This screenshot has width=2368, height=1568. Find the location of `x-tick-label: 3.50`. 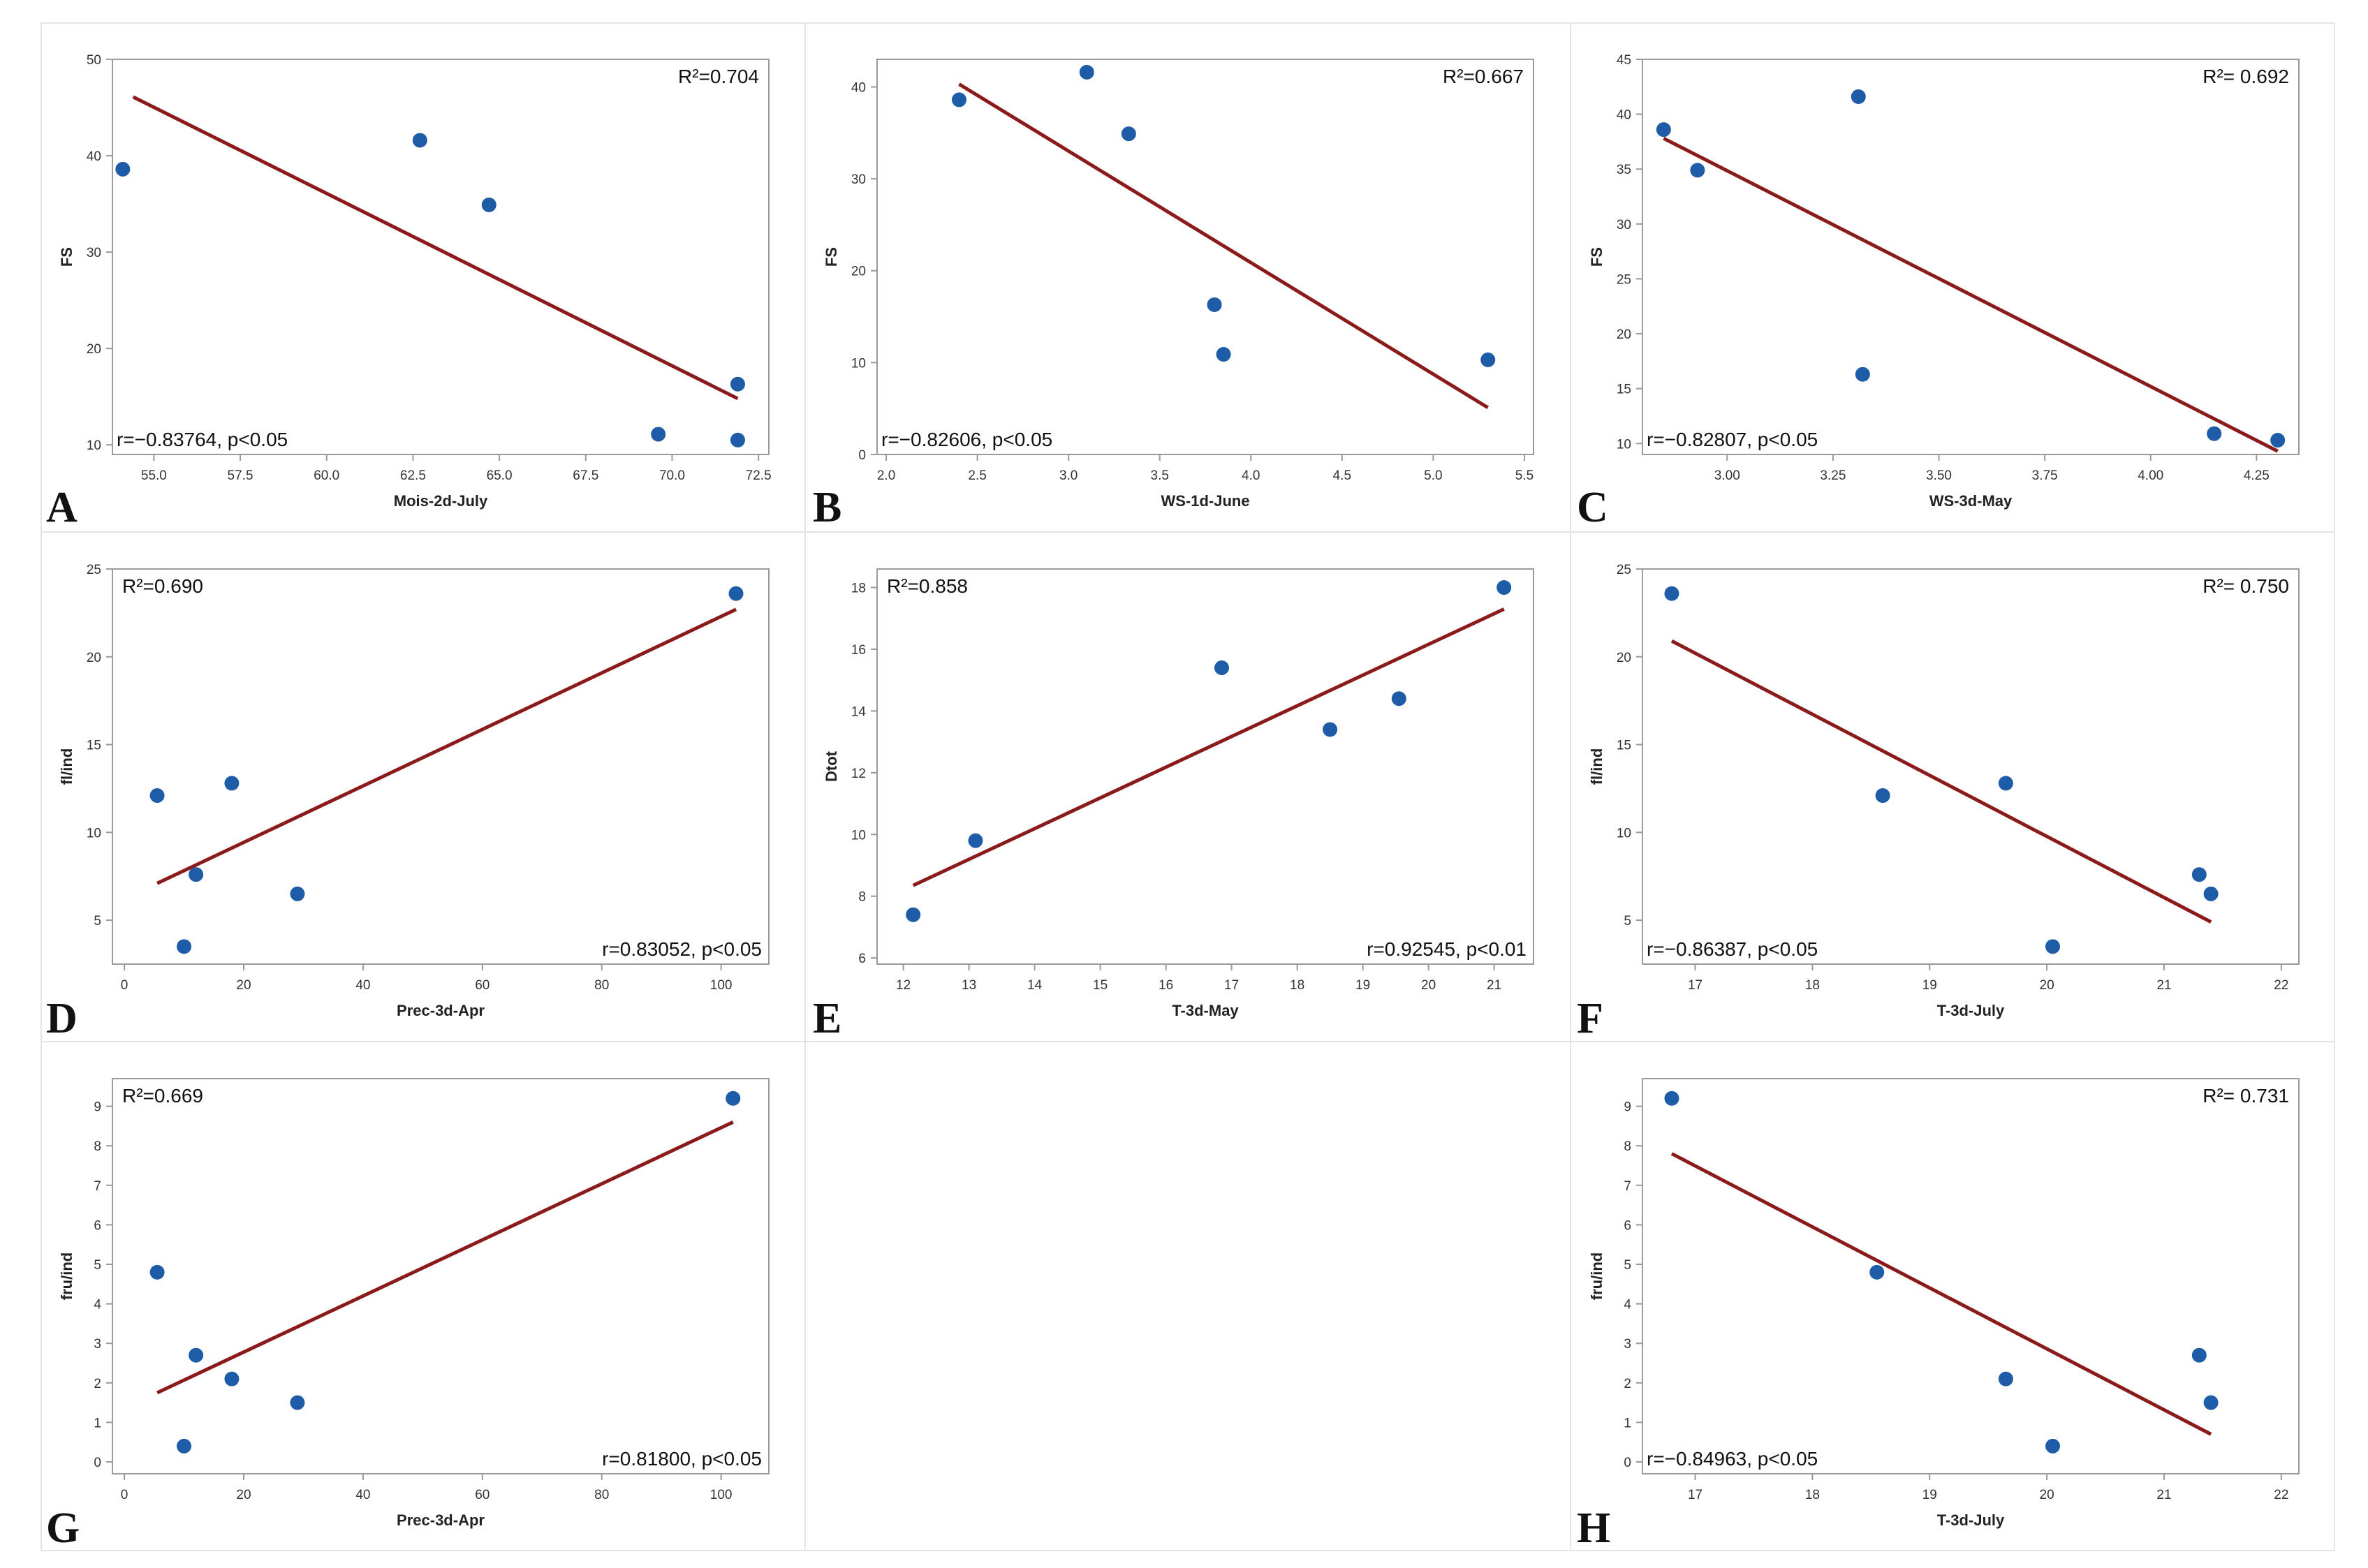

x-tick-label: 3.50 is located at coordinates (1939, 476).